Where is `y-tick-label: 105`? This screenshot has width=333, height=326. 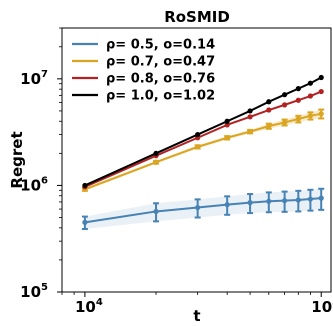
y-tick-label: 105 is located at coordinates (34, 291).